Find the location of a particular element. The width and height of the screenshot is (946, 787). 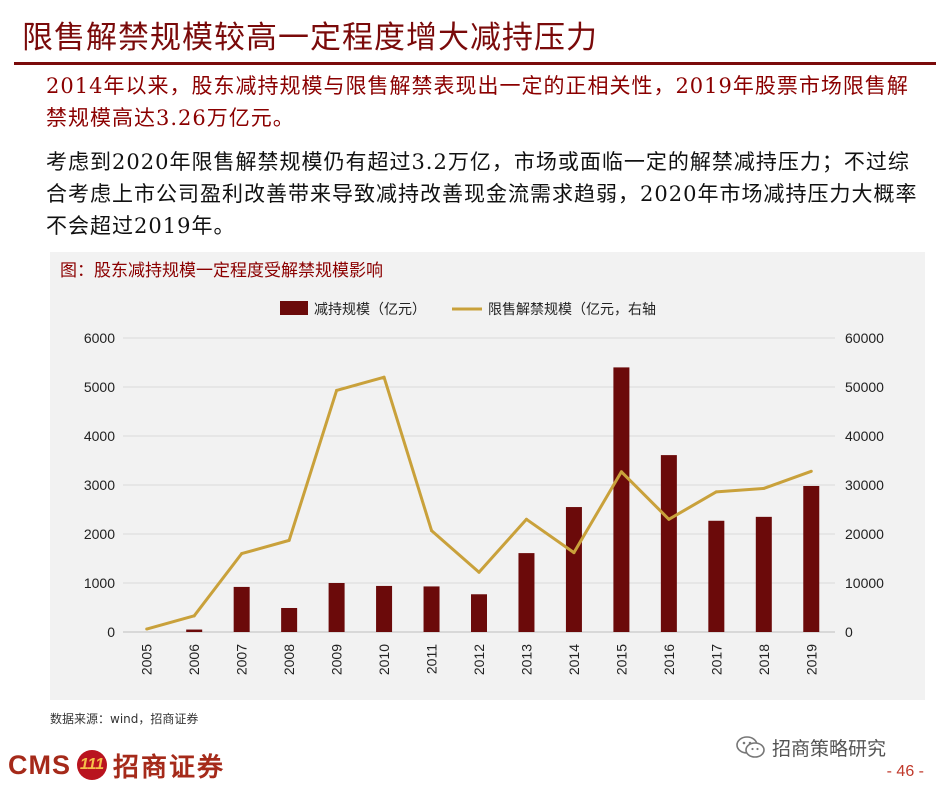

logo-cms-text: CMS is located at coordinates (39, 764).